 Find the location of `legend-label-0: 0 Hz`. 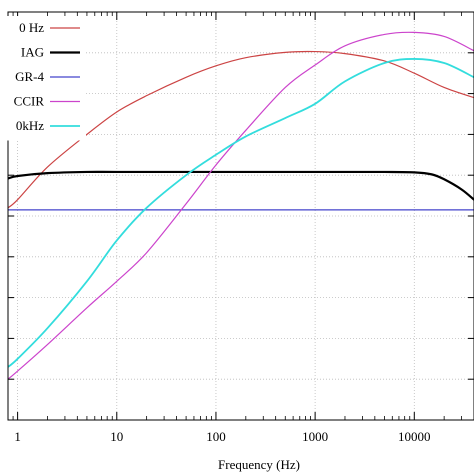

legend-label-0: 0 Hz is located at coordinates (31, 27).